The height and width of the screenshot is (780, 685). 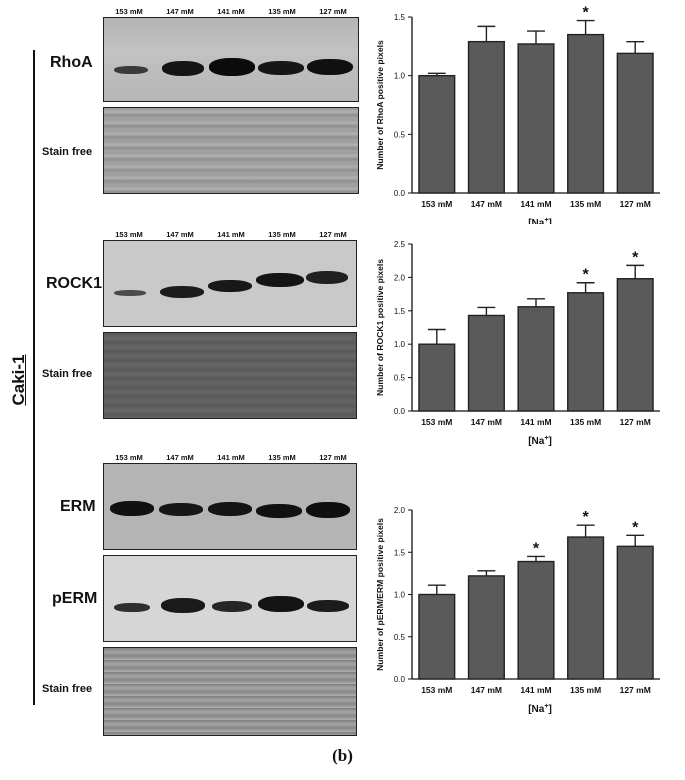 What do you see at coordinates (71, 62) in the screenshot?
I see `blot-label-rhoa: RhoA` at bounding box center [71, 62].